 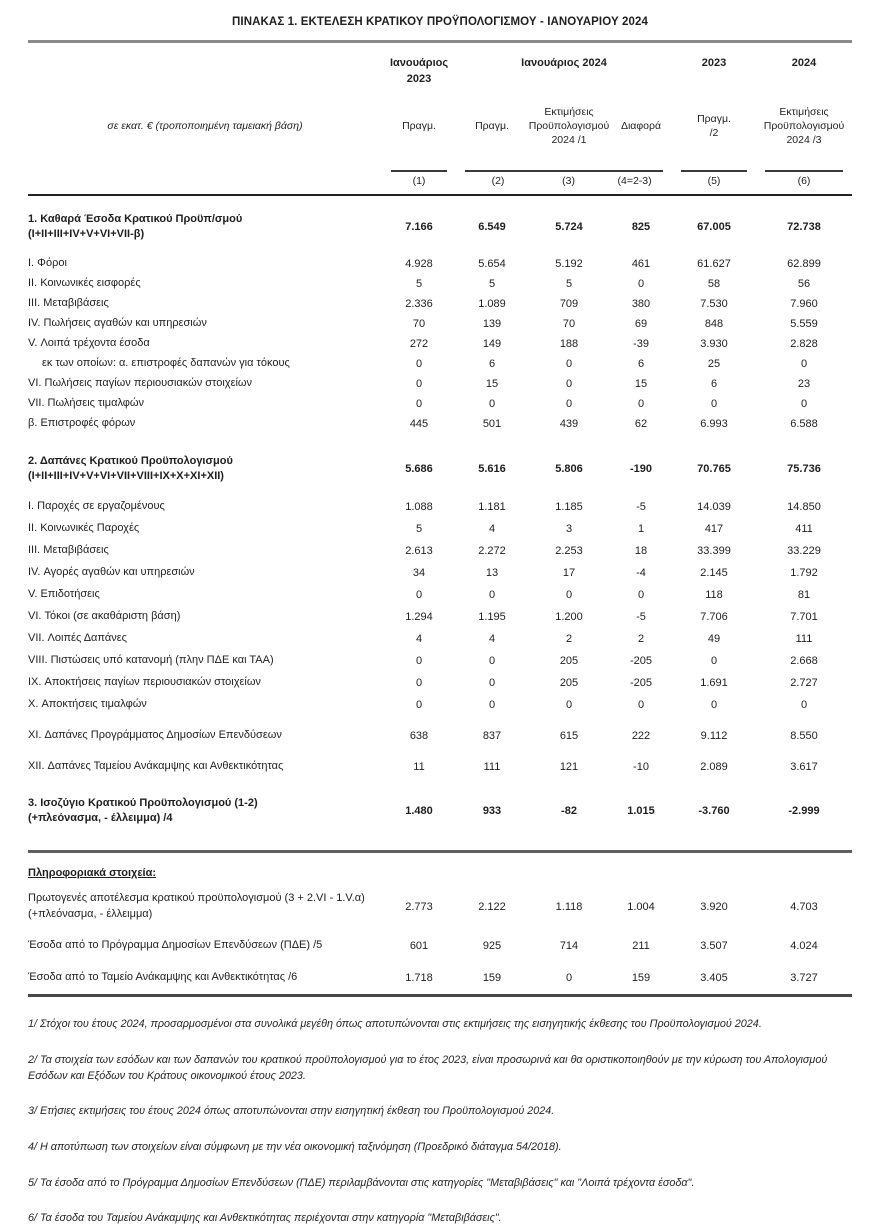 I want to click on value-cell: 709, so click(x=569, y=303).